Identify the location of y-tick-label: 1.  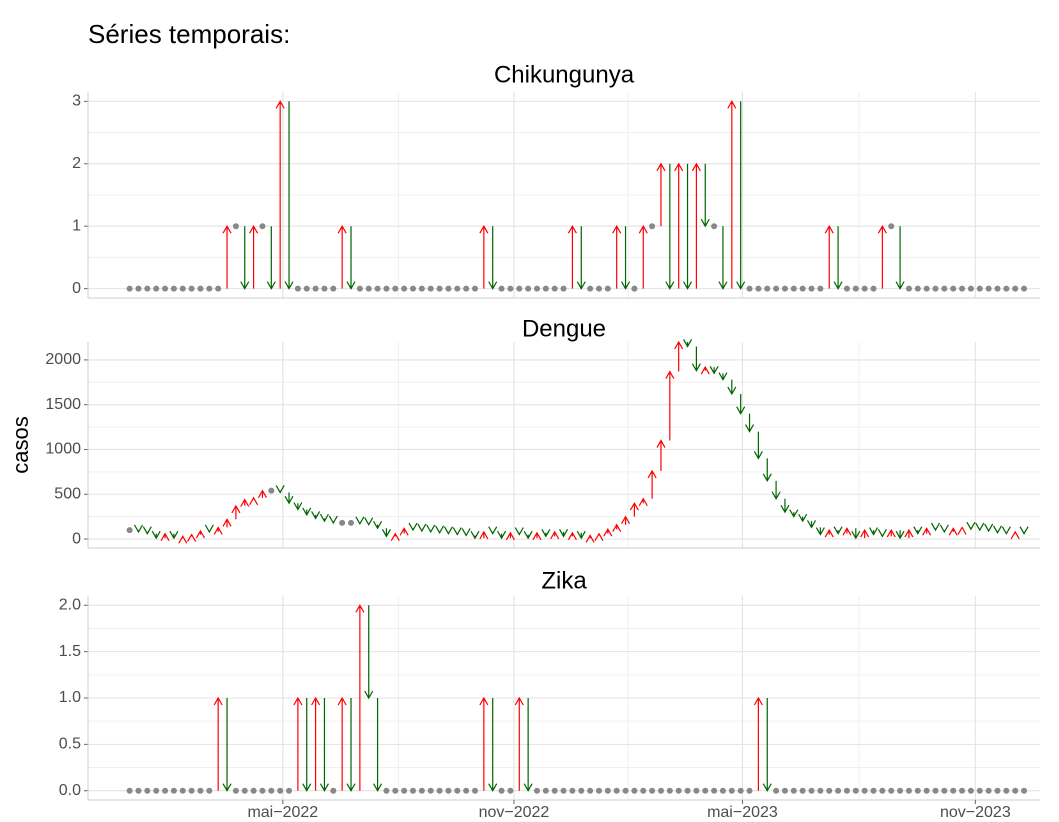
(76, 225).